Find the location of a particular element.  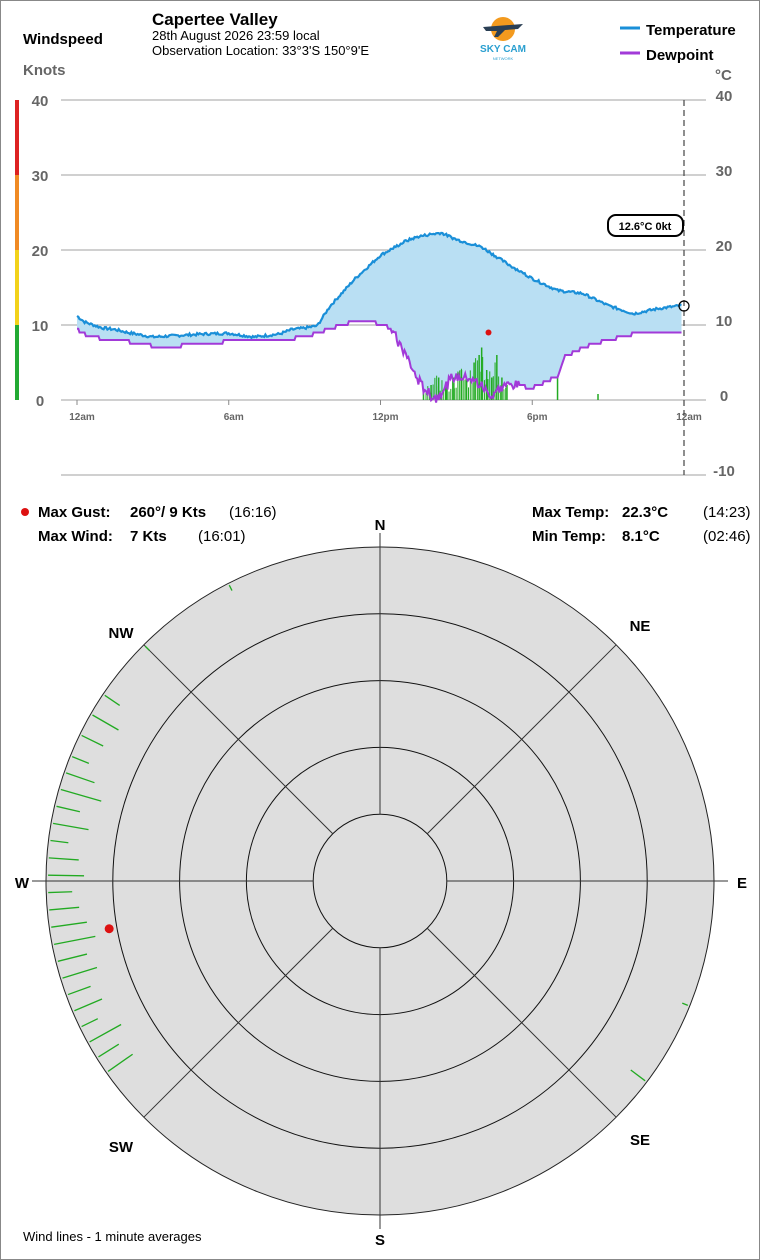

direction-label-sw: SW is located at coordinates (121, 1147).